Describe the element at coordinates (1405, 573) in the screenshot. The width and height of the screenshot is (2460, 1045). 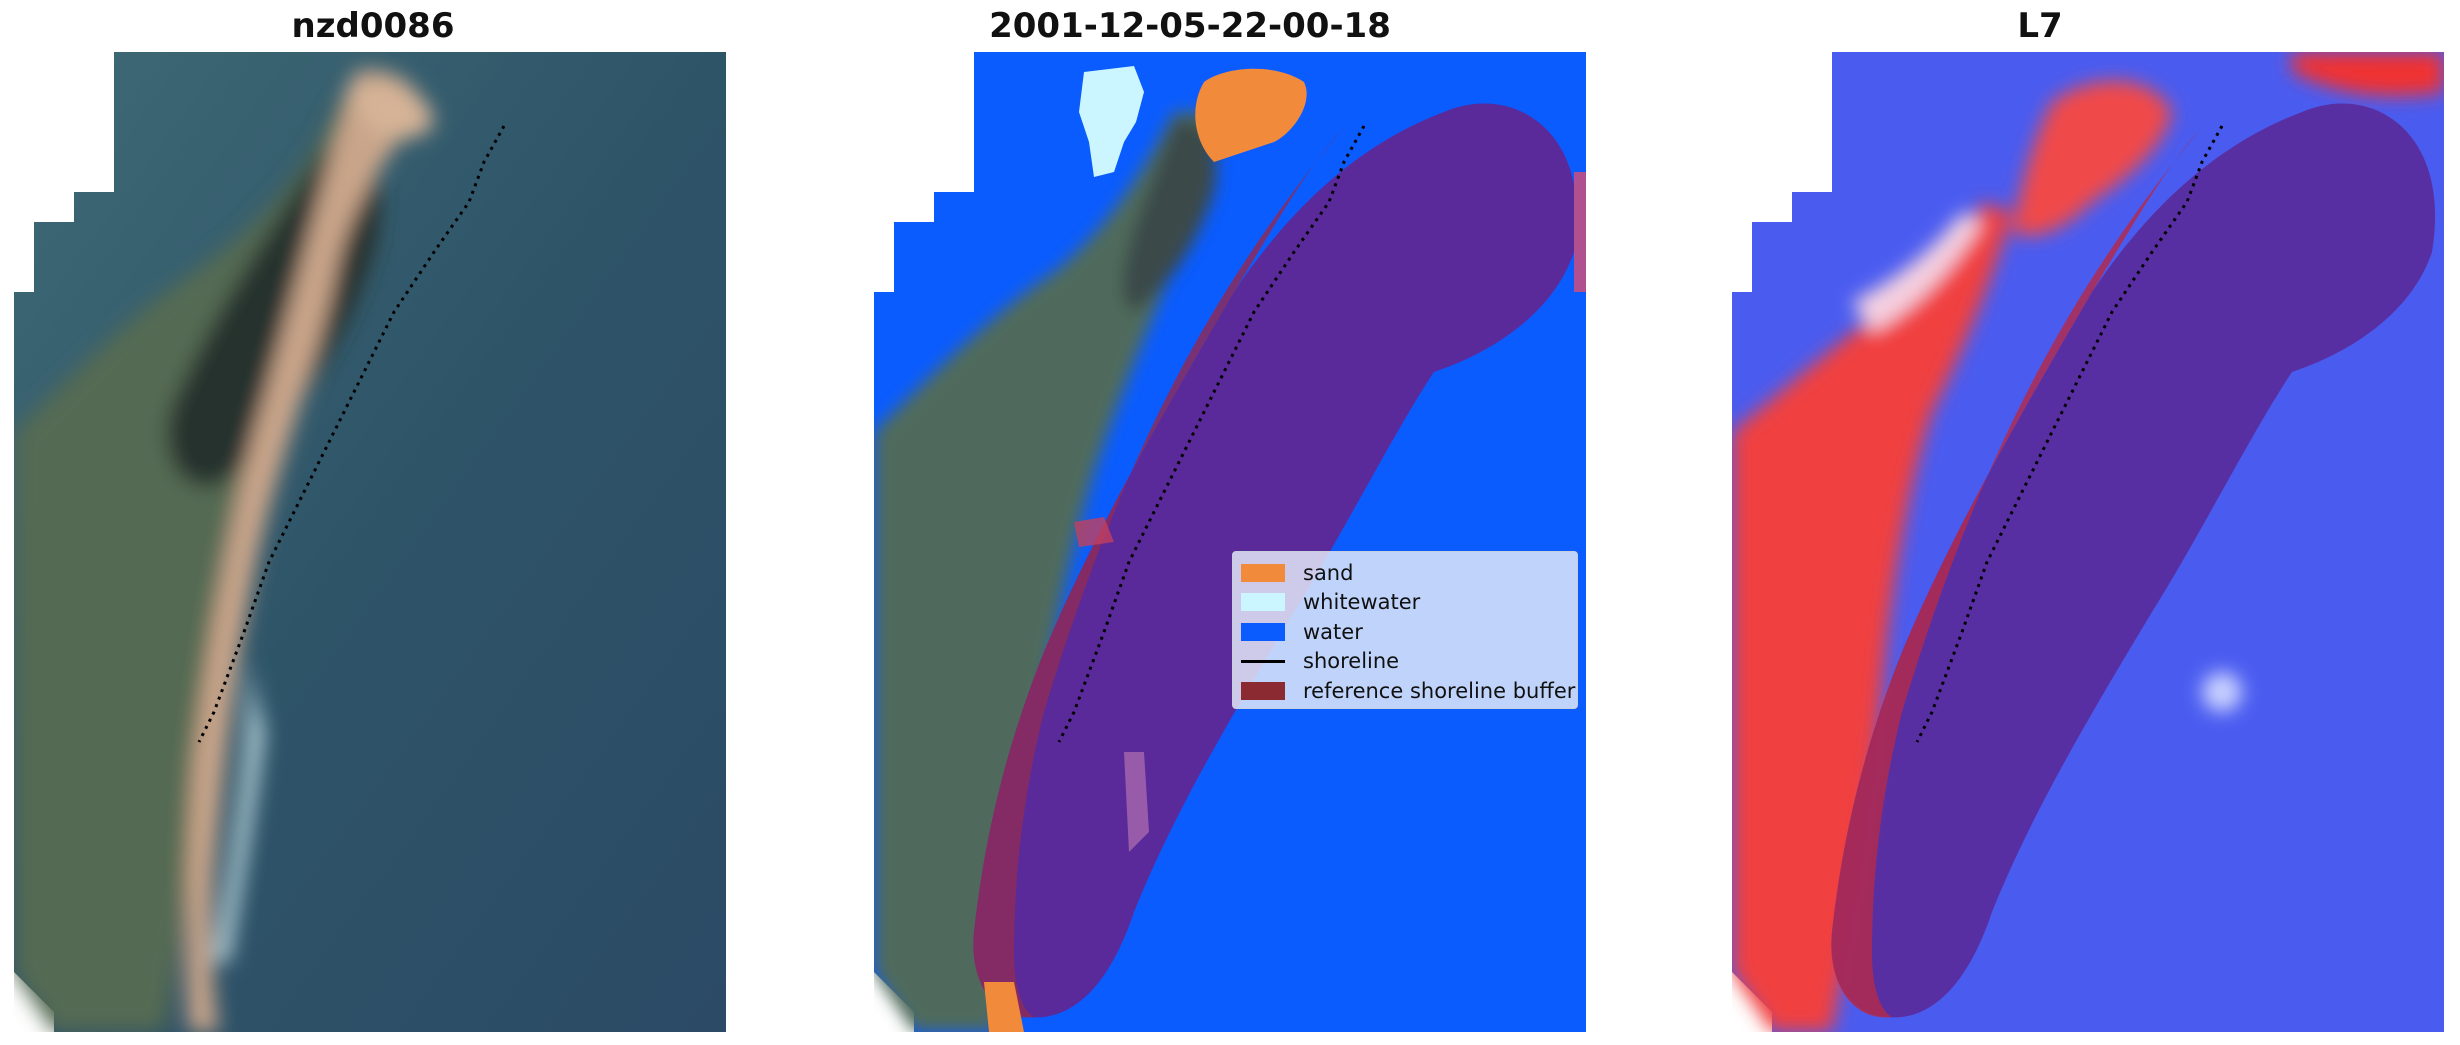
I see `legend-item-sand: sand` at that location.